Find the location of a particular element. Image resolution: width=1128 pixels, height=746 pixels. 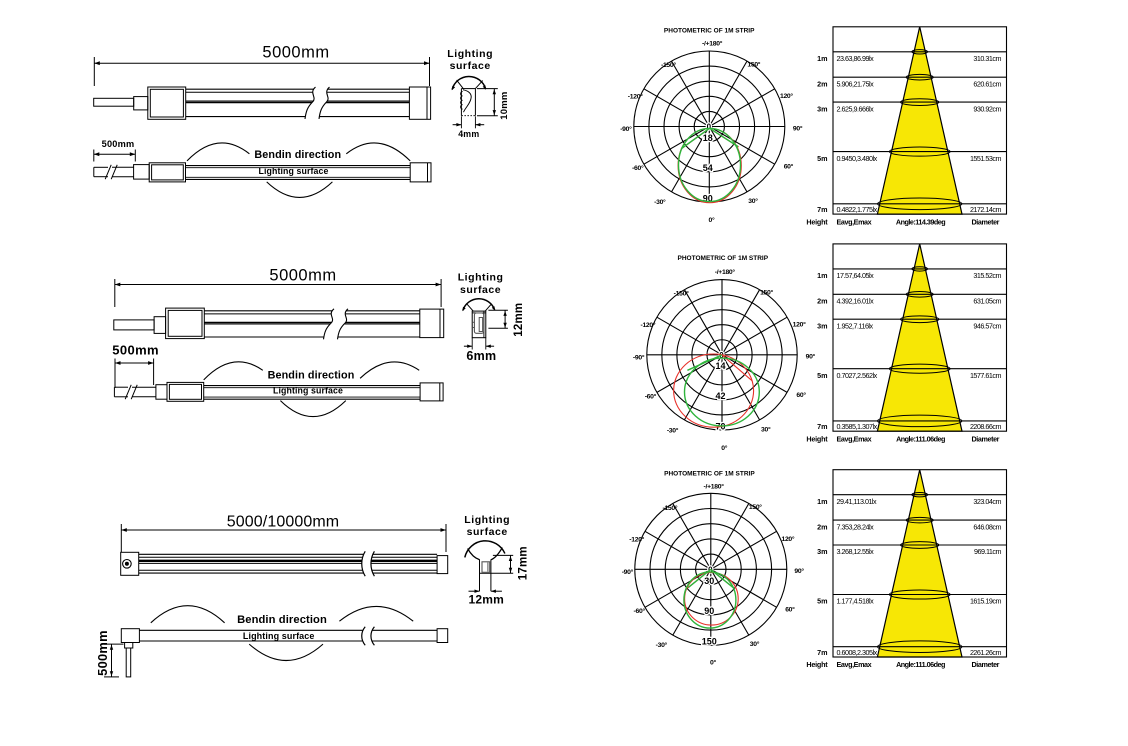

svg-text: 17mm is located at coordinates (523, 563).